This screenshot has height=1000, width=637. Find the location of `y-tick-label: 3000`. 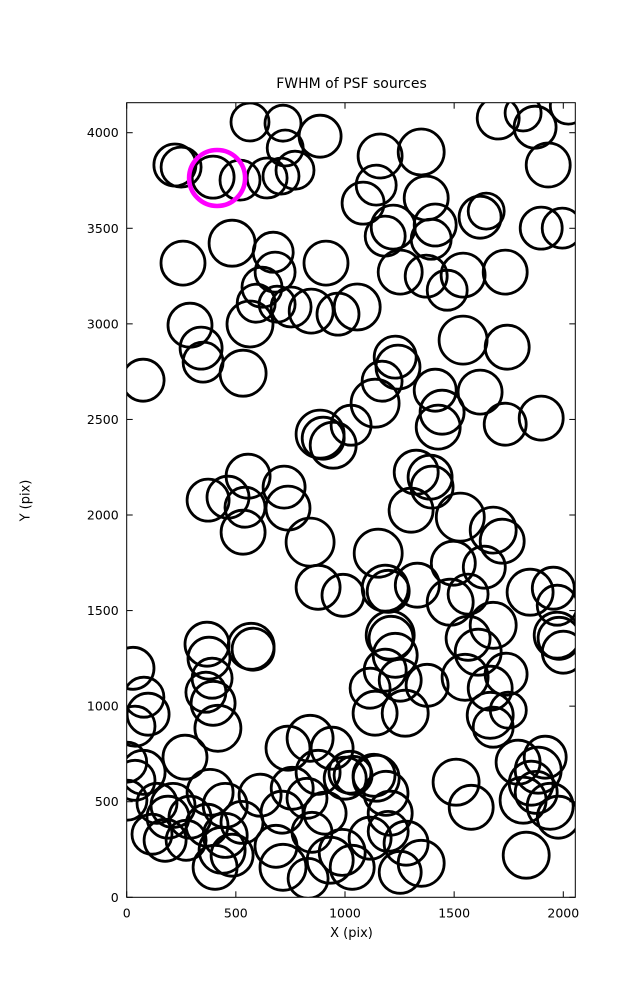

y-tick-label: 3000 is located at coordinates (103, 323).